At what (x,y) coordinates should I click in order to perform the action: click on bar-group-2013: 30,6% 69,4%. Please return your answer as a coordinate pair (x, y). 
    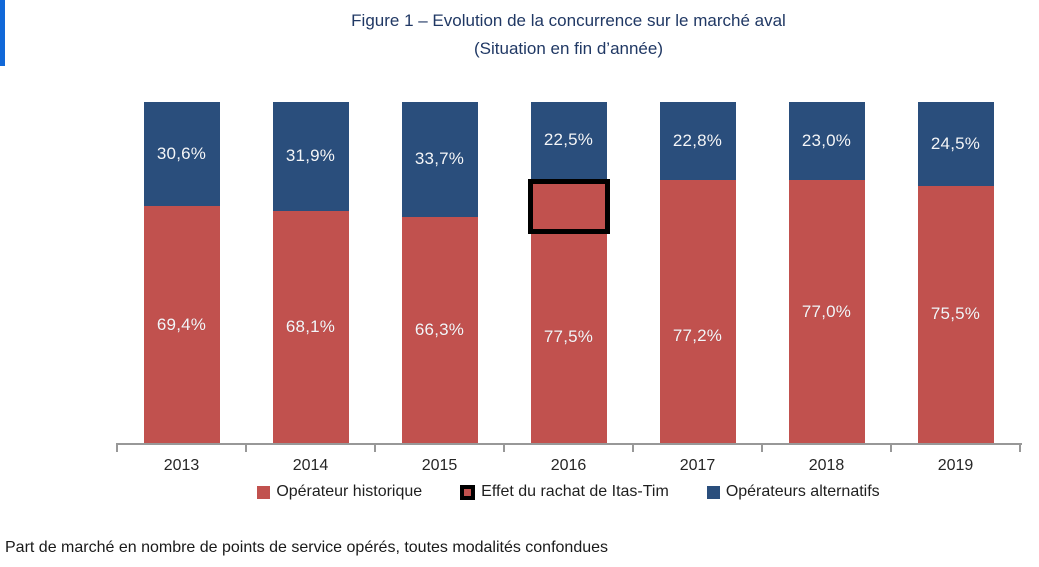
    Looking at the image, I should click on (181, 272).